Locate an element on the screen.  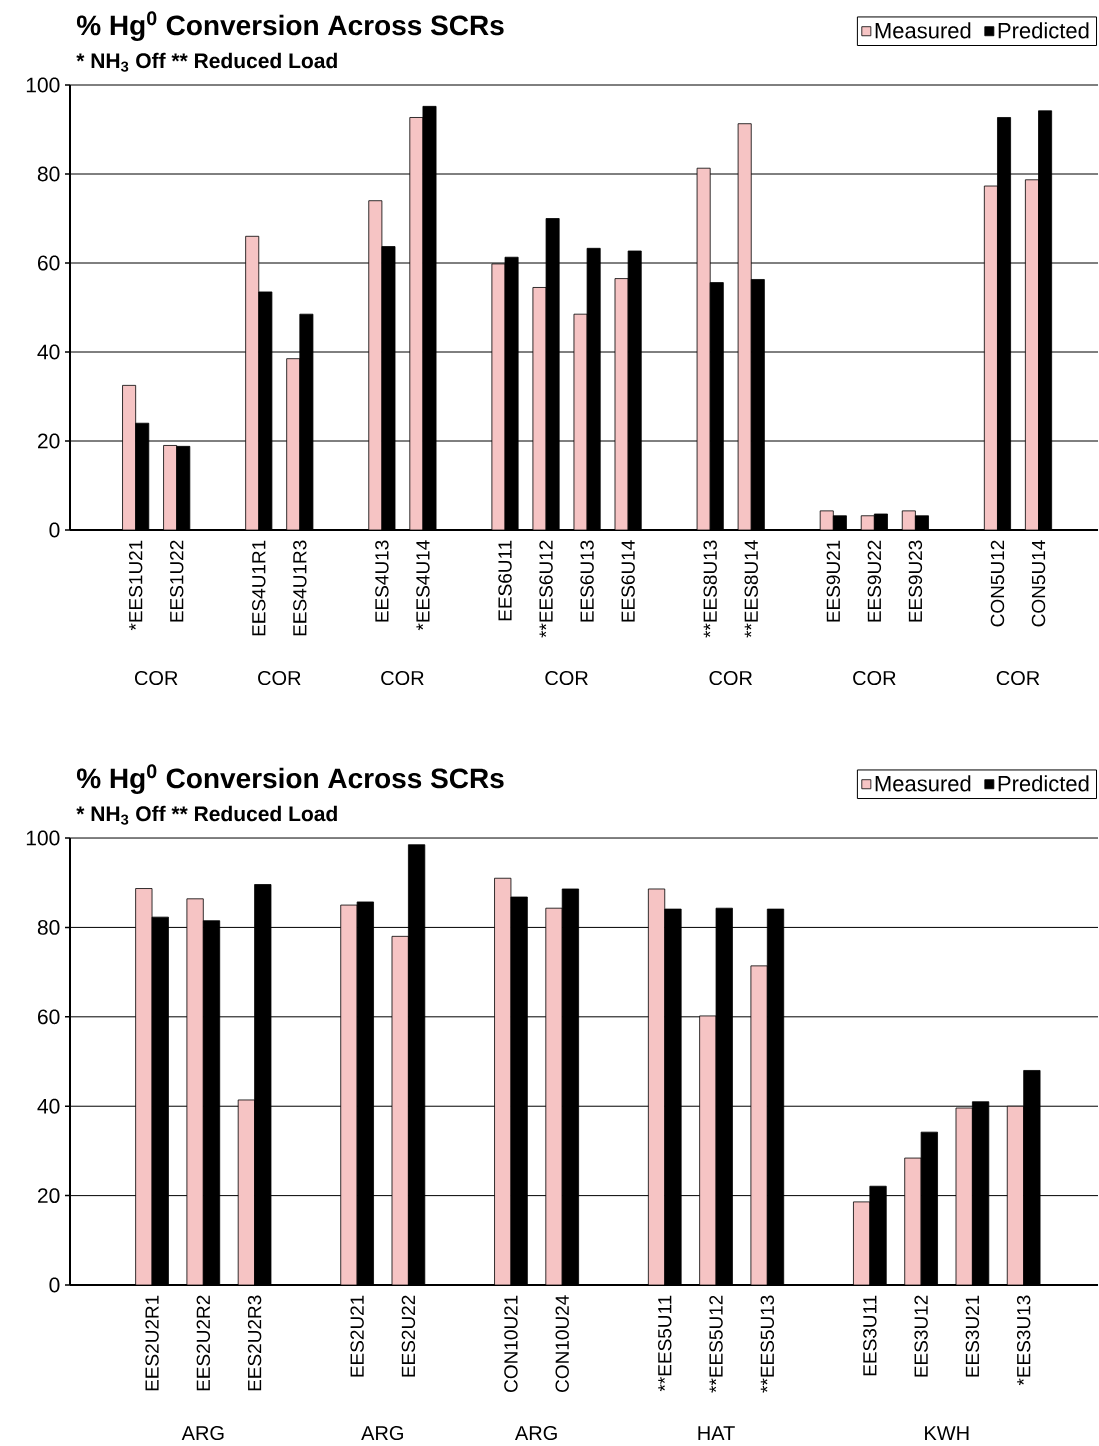
x-tick-label: EES2U2R3 is located at coordinates (254, 1343).